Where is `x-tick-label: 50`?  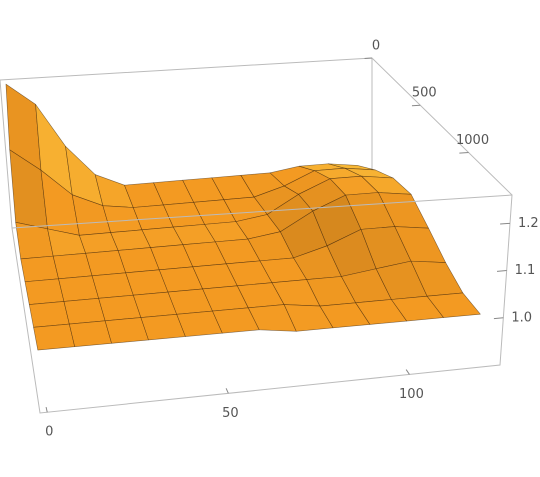 x-tick-label: 50 is located at coordinates (230, 413).